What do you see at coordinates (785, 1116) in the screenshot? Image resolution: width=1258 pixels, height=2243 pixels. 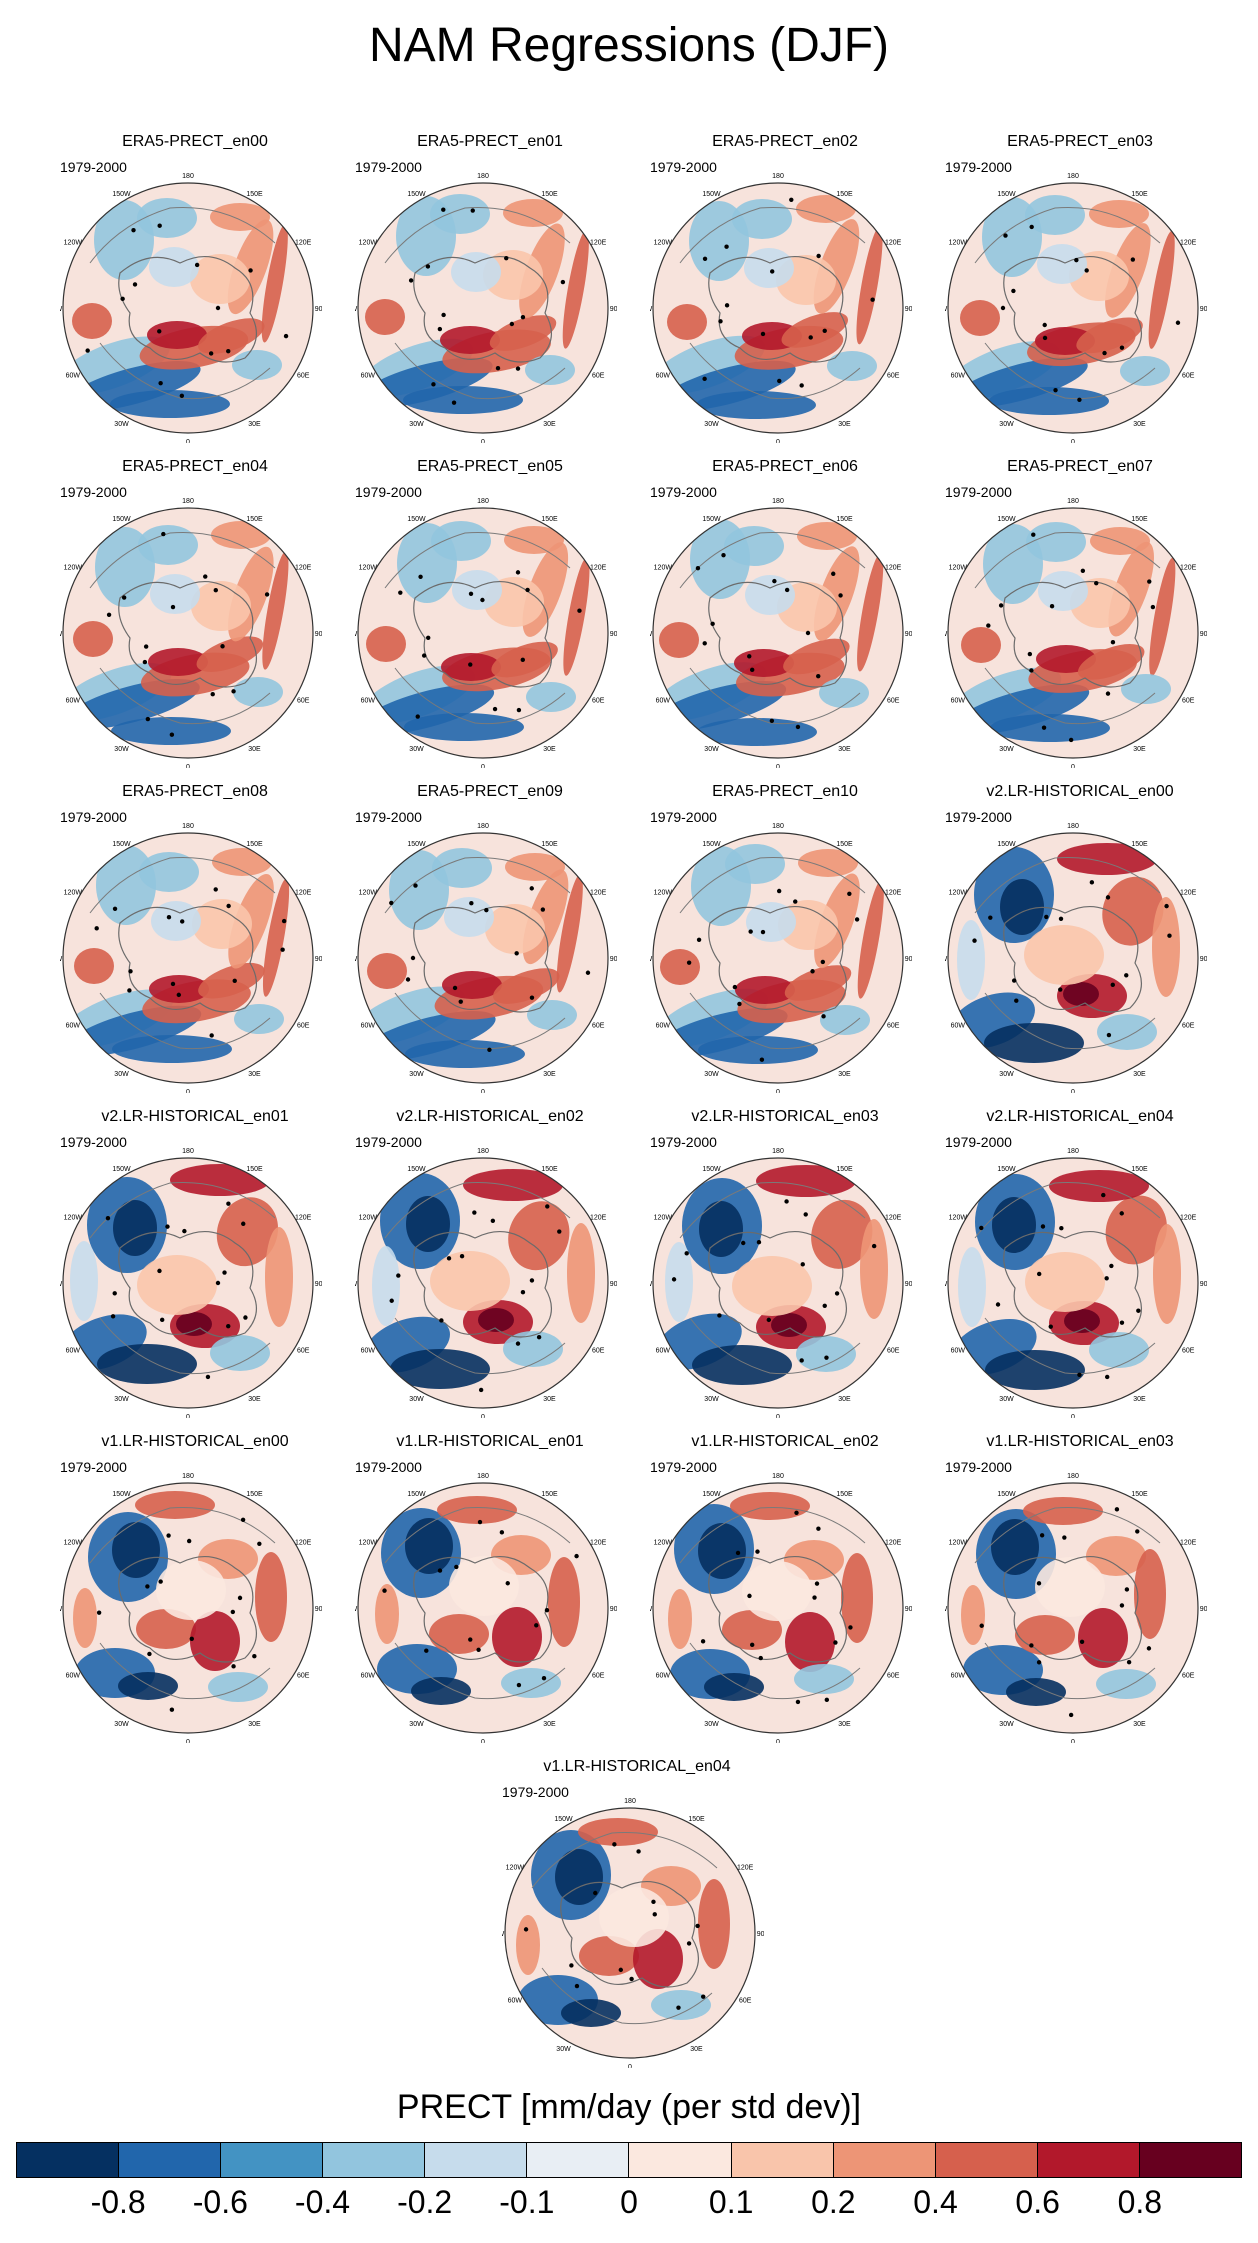 I see `panel-title: v2.LR-HISTORICAL_en03` at bounding box center [785, 1116].